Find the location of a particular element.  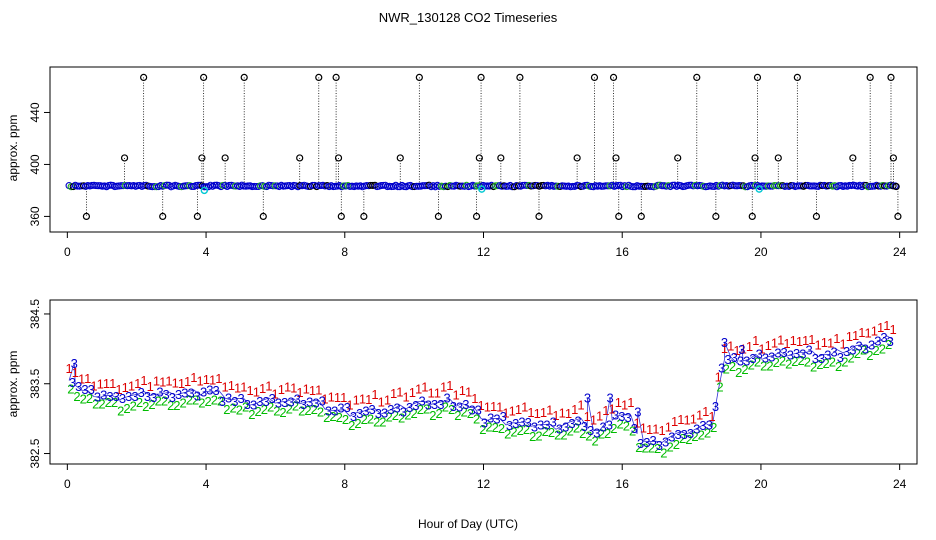

top-ytick-label: 440 is located at coordinates (35, 112).